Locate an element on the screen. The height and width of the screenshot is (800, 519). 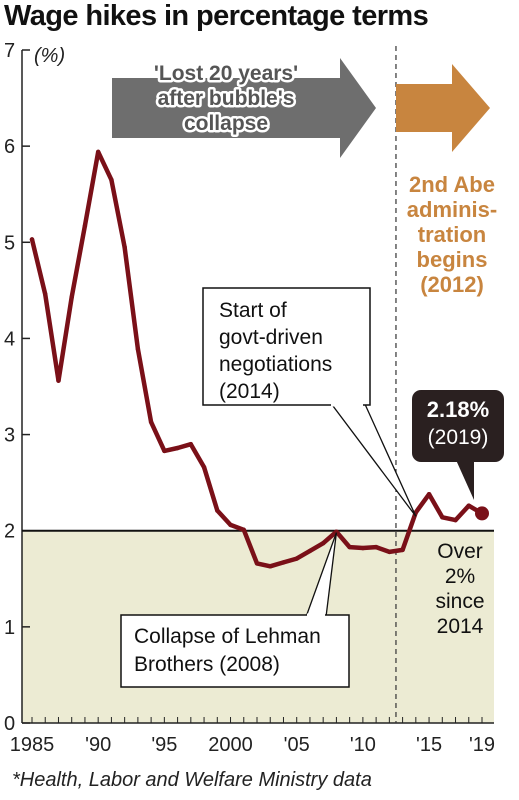
callout-pointer is located at coordinates (372, 459).